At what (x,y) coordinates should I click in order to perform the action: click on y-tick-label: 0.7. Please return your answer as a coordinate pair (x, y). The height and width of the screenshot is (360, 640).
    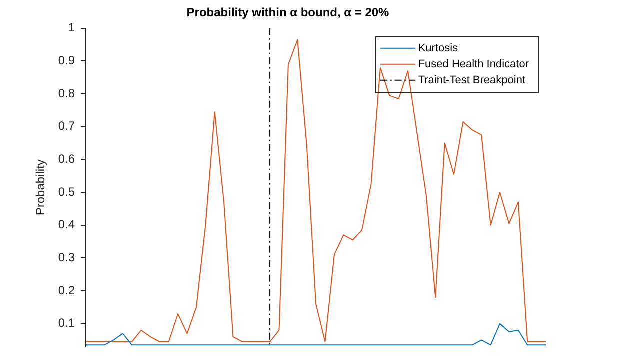
    Looking at the image, I should click on (67, 126).